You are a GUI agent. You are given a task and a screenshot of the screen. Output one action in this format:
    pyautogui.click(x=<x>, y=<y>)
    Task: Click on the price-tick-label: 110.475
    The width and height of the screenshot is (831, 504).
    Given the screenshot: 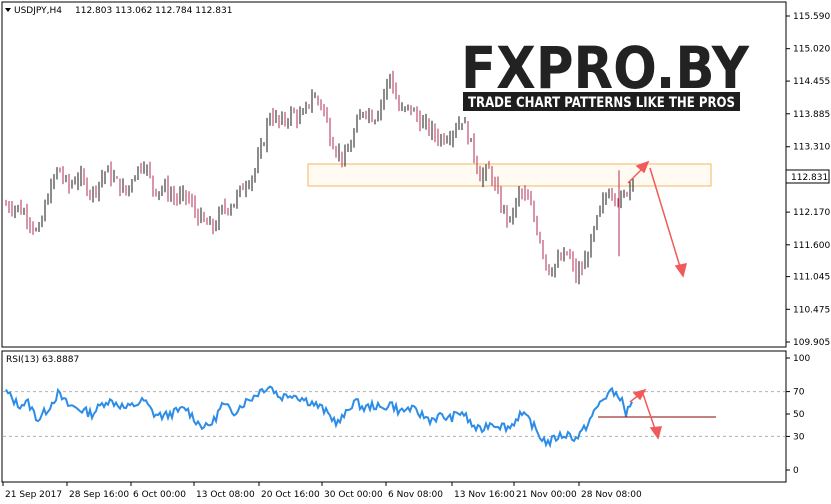 What is the action you would take?
    pyautogui.click(x=811, y=310)
    